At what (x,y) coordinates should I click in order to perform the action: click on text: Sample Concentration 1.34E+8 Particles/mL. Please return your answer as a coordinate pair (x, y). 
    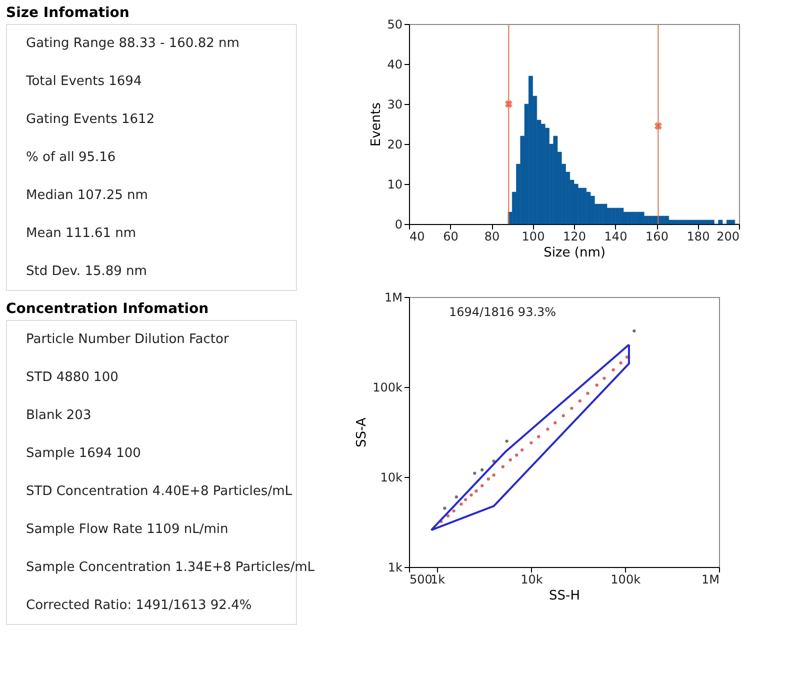
    Looking at the image, I should click on (171, 567).